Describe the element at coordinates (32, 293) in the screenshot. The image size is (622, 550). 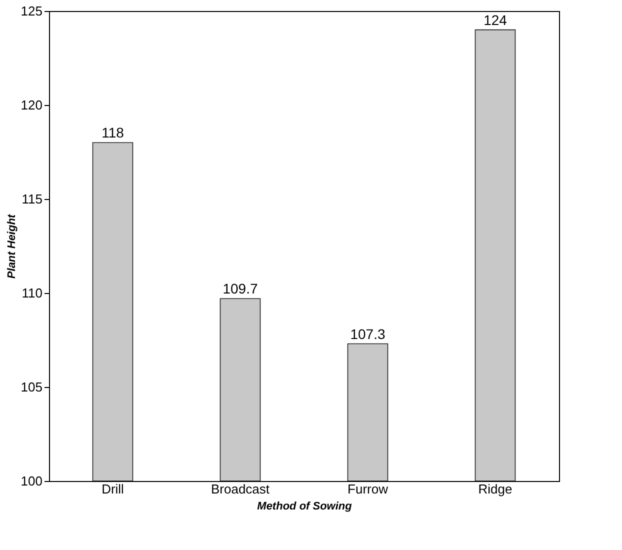
I see `y-tick-label: 110` at that location.